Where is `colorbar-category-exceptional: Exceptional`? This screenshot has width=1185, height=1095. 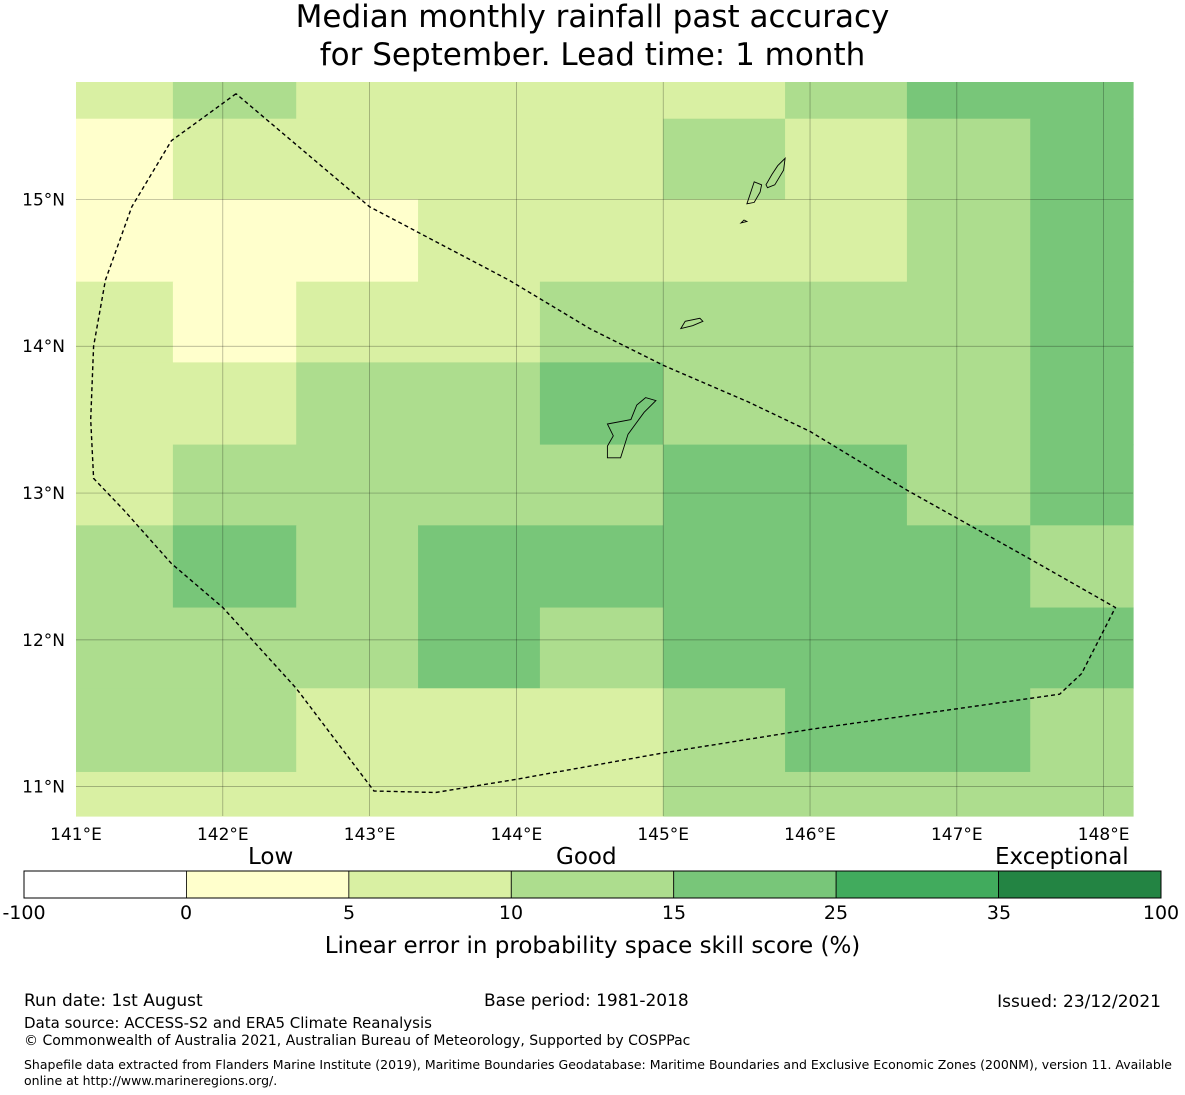 colorbar-category-exceptional: Exceptional is located at coordinates (1062, 857).